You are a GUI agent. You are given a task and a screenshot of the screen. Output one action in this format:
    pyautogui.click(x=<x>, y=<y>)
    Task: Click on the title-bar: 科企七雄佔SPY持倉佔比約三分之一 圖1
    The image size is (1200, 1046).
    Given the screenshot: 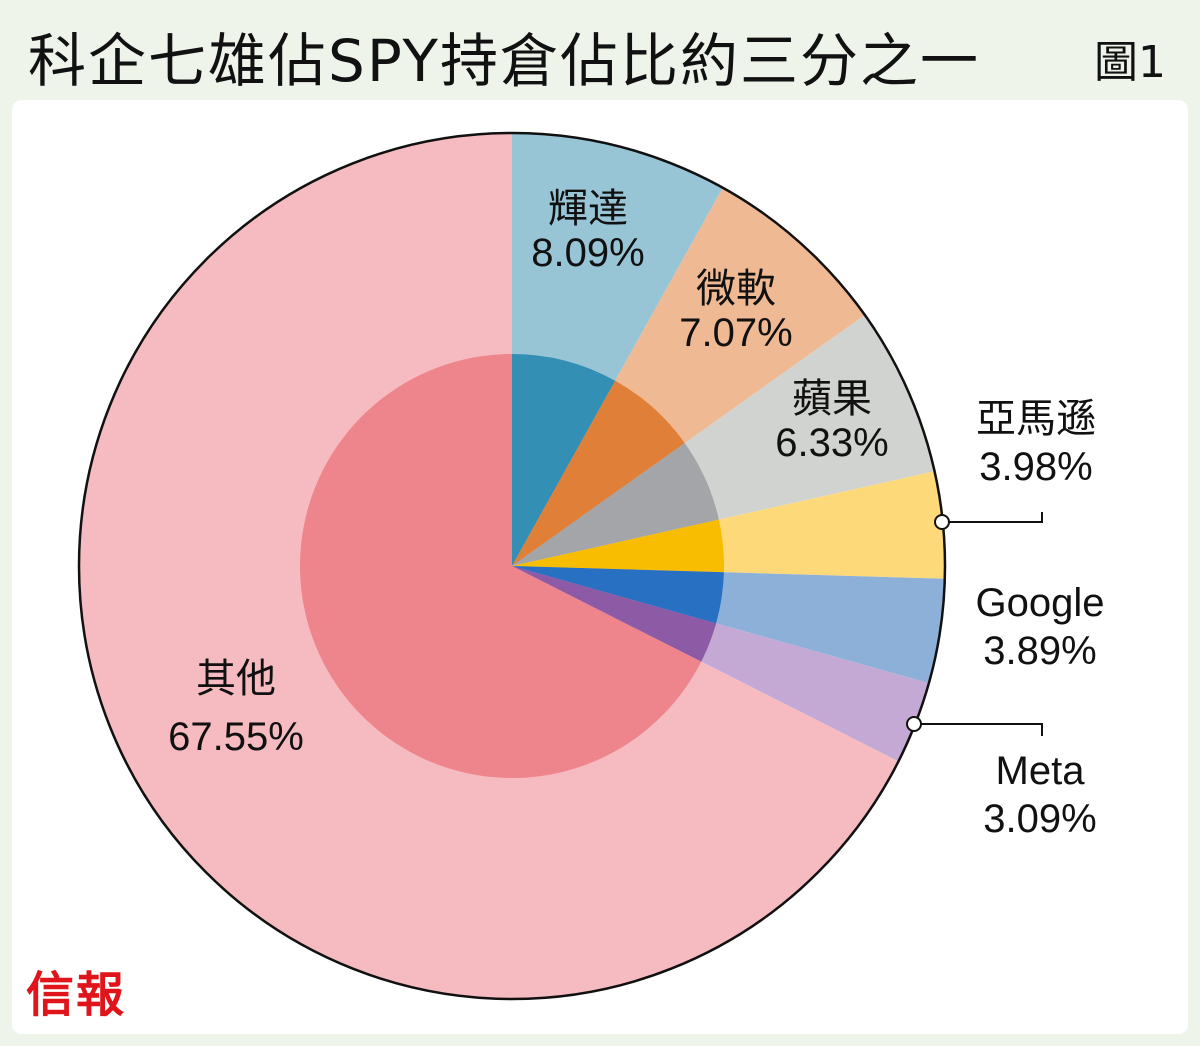 What is the action you would take?
    pyautogui.click(x=600, y=49)
    